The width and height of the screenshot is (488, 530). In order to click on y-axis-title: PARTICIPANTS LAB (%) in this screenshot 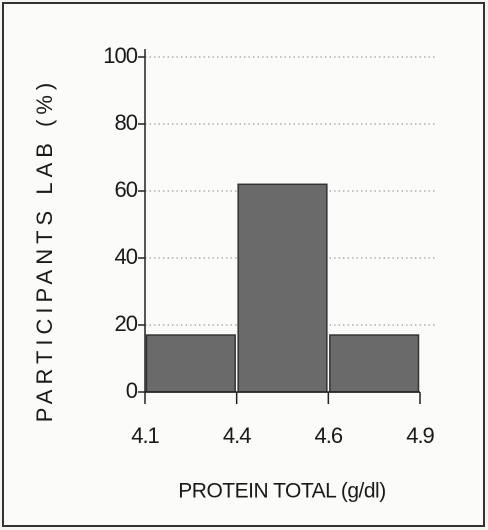, I will do `click(44, 250)`.